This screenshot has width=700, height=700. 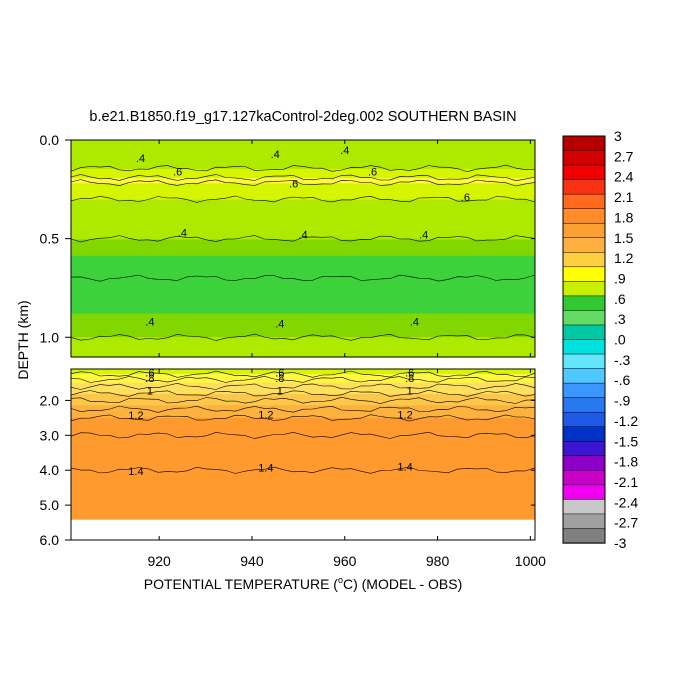 I want to click on colorbar-frame, so click(x=584, y=339).